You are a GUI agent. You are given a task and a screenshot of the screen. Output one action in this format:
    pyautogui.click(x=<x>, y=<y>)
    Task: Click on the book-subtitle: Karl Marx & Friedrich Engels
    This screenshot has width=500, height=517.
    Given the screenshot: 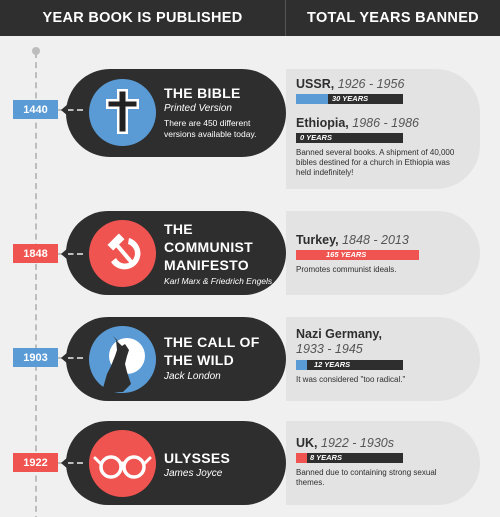 What is the action you would take?
    pyautogui.click(x=218, y=281)
    